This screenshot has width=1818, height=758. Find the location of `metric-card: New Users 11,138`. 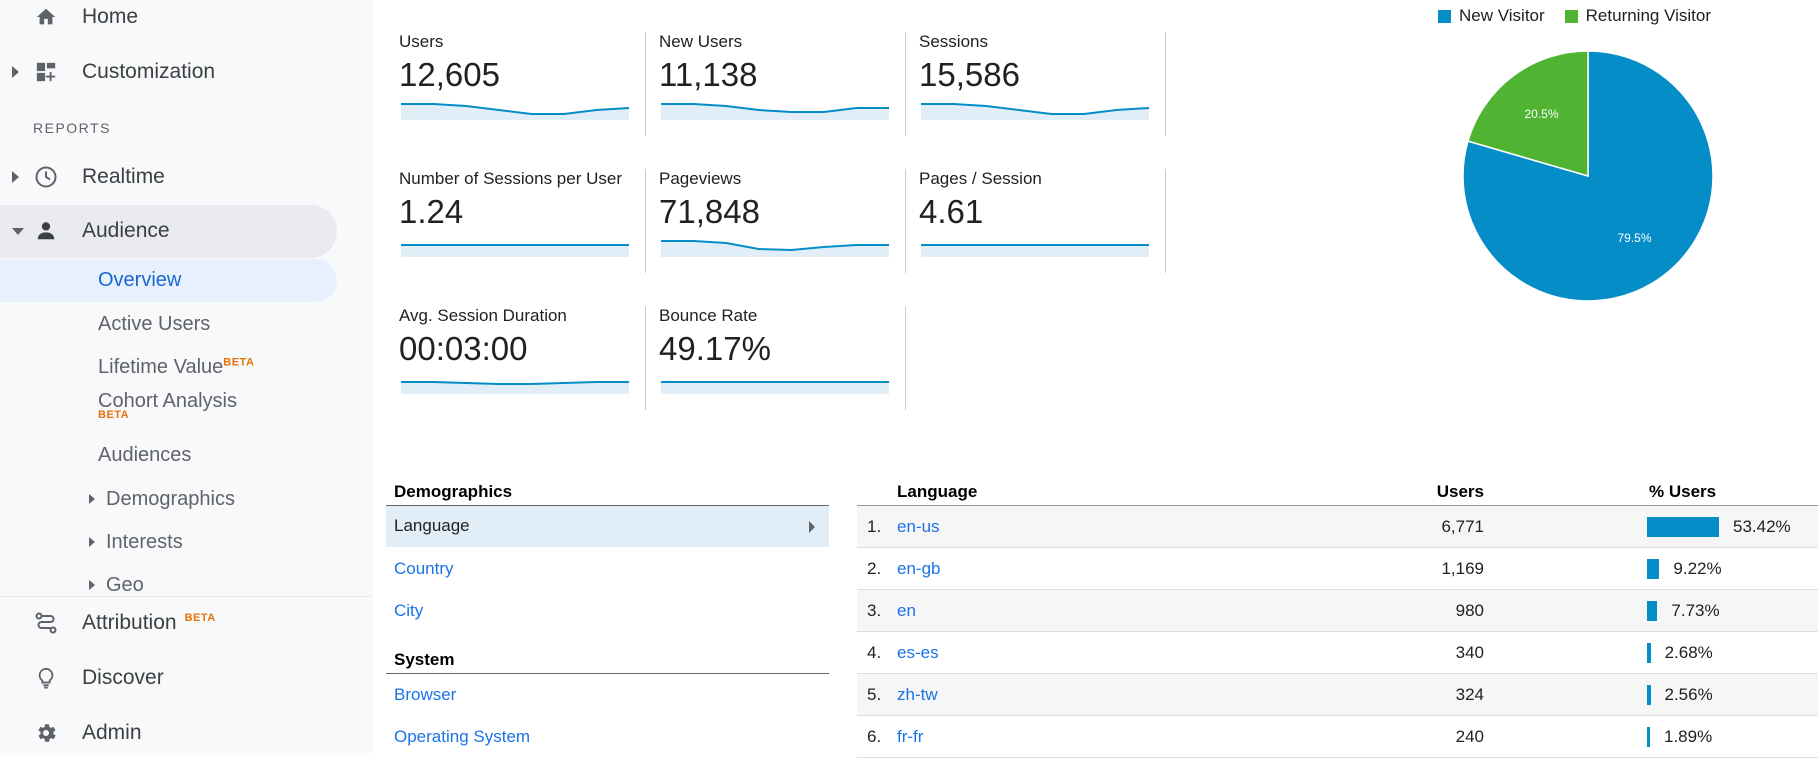

metric-card: New Users 11,138 is located at coordinates (774, 100).